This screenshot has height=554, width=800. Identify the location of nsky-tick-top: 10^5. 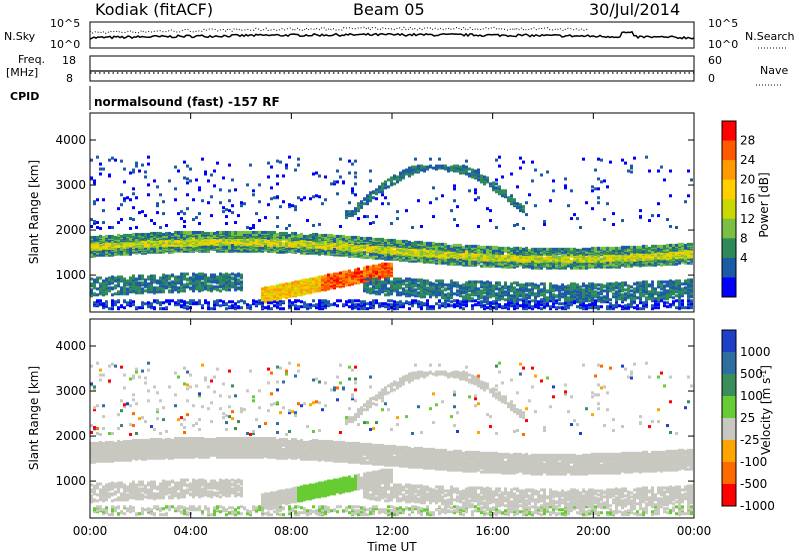
(65, 23).